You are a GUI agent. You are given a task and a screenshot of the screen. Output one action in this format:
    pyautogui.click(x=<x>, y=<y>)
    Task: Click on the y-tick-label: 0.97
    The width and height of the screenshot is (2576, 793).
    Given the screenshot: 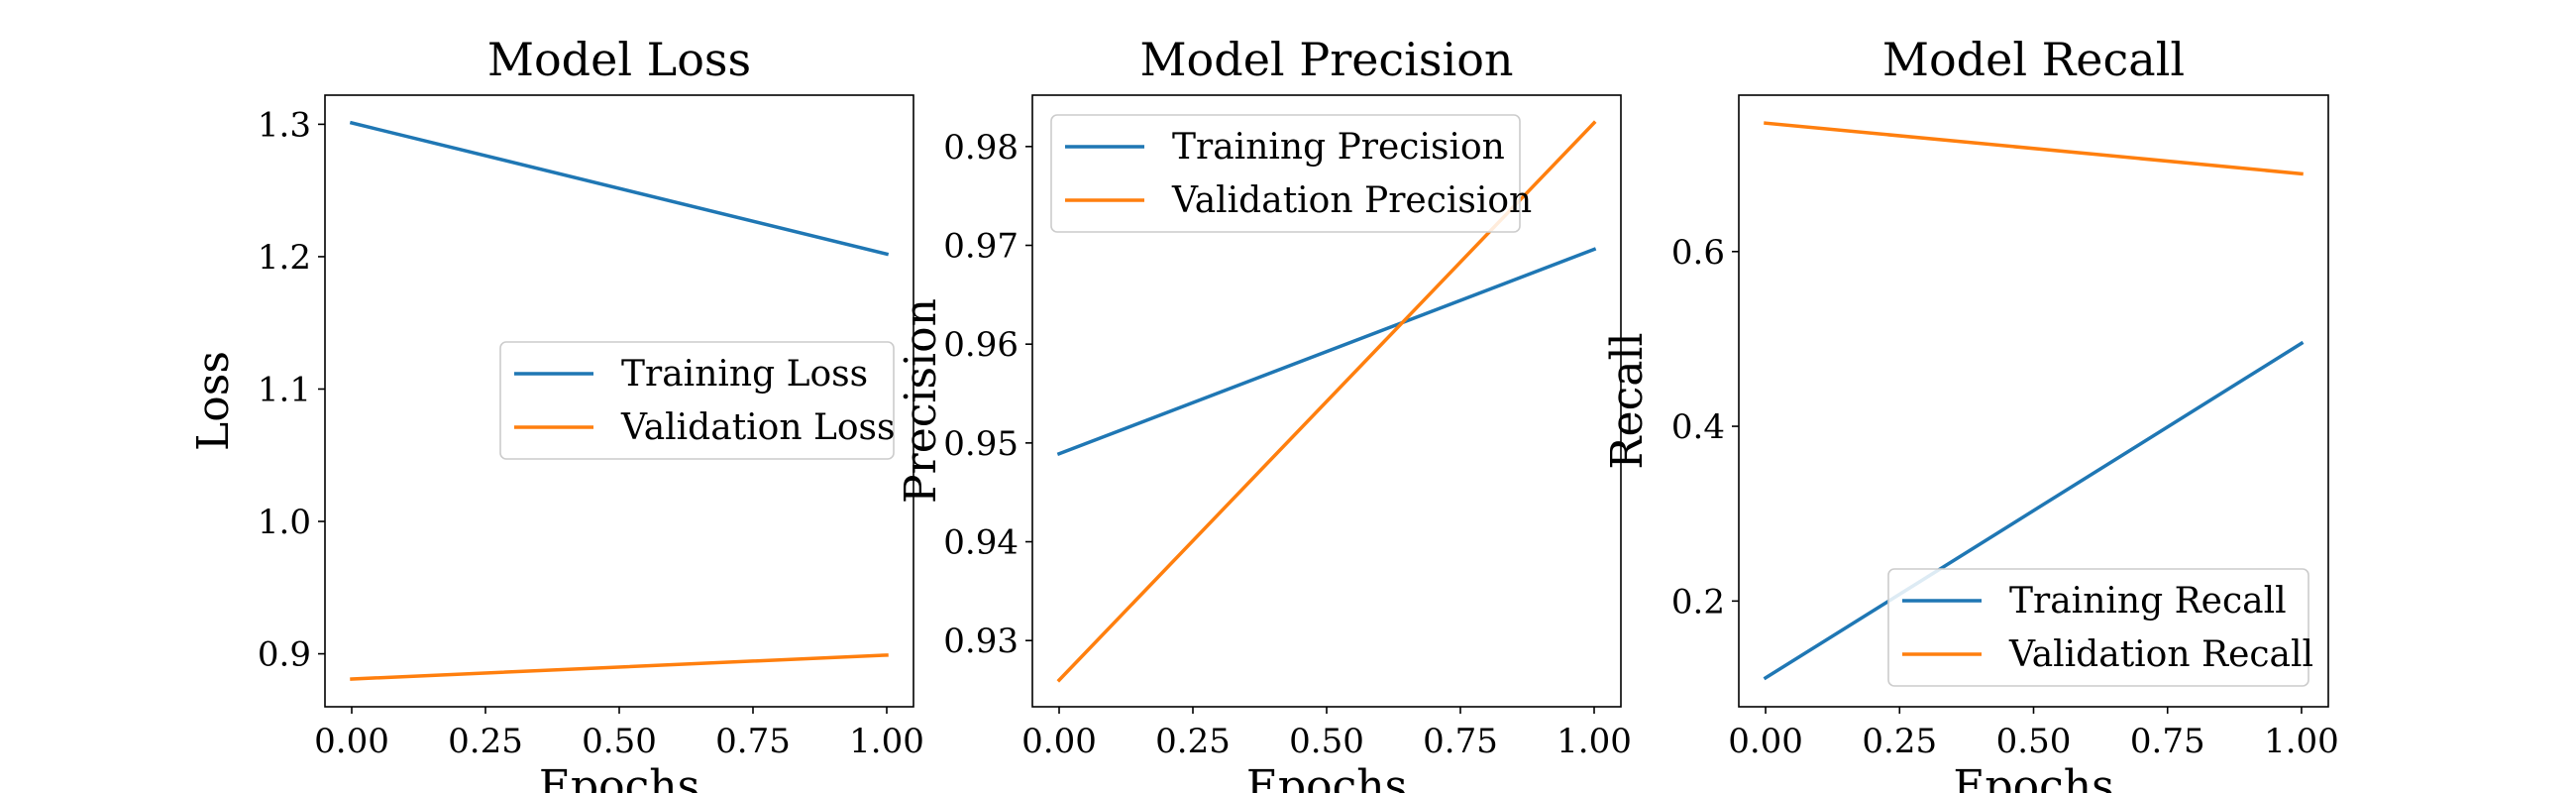 What is the action you would take?
    pyautogui.click(x=981, y=247)
    